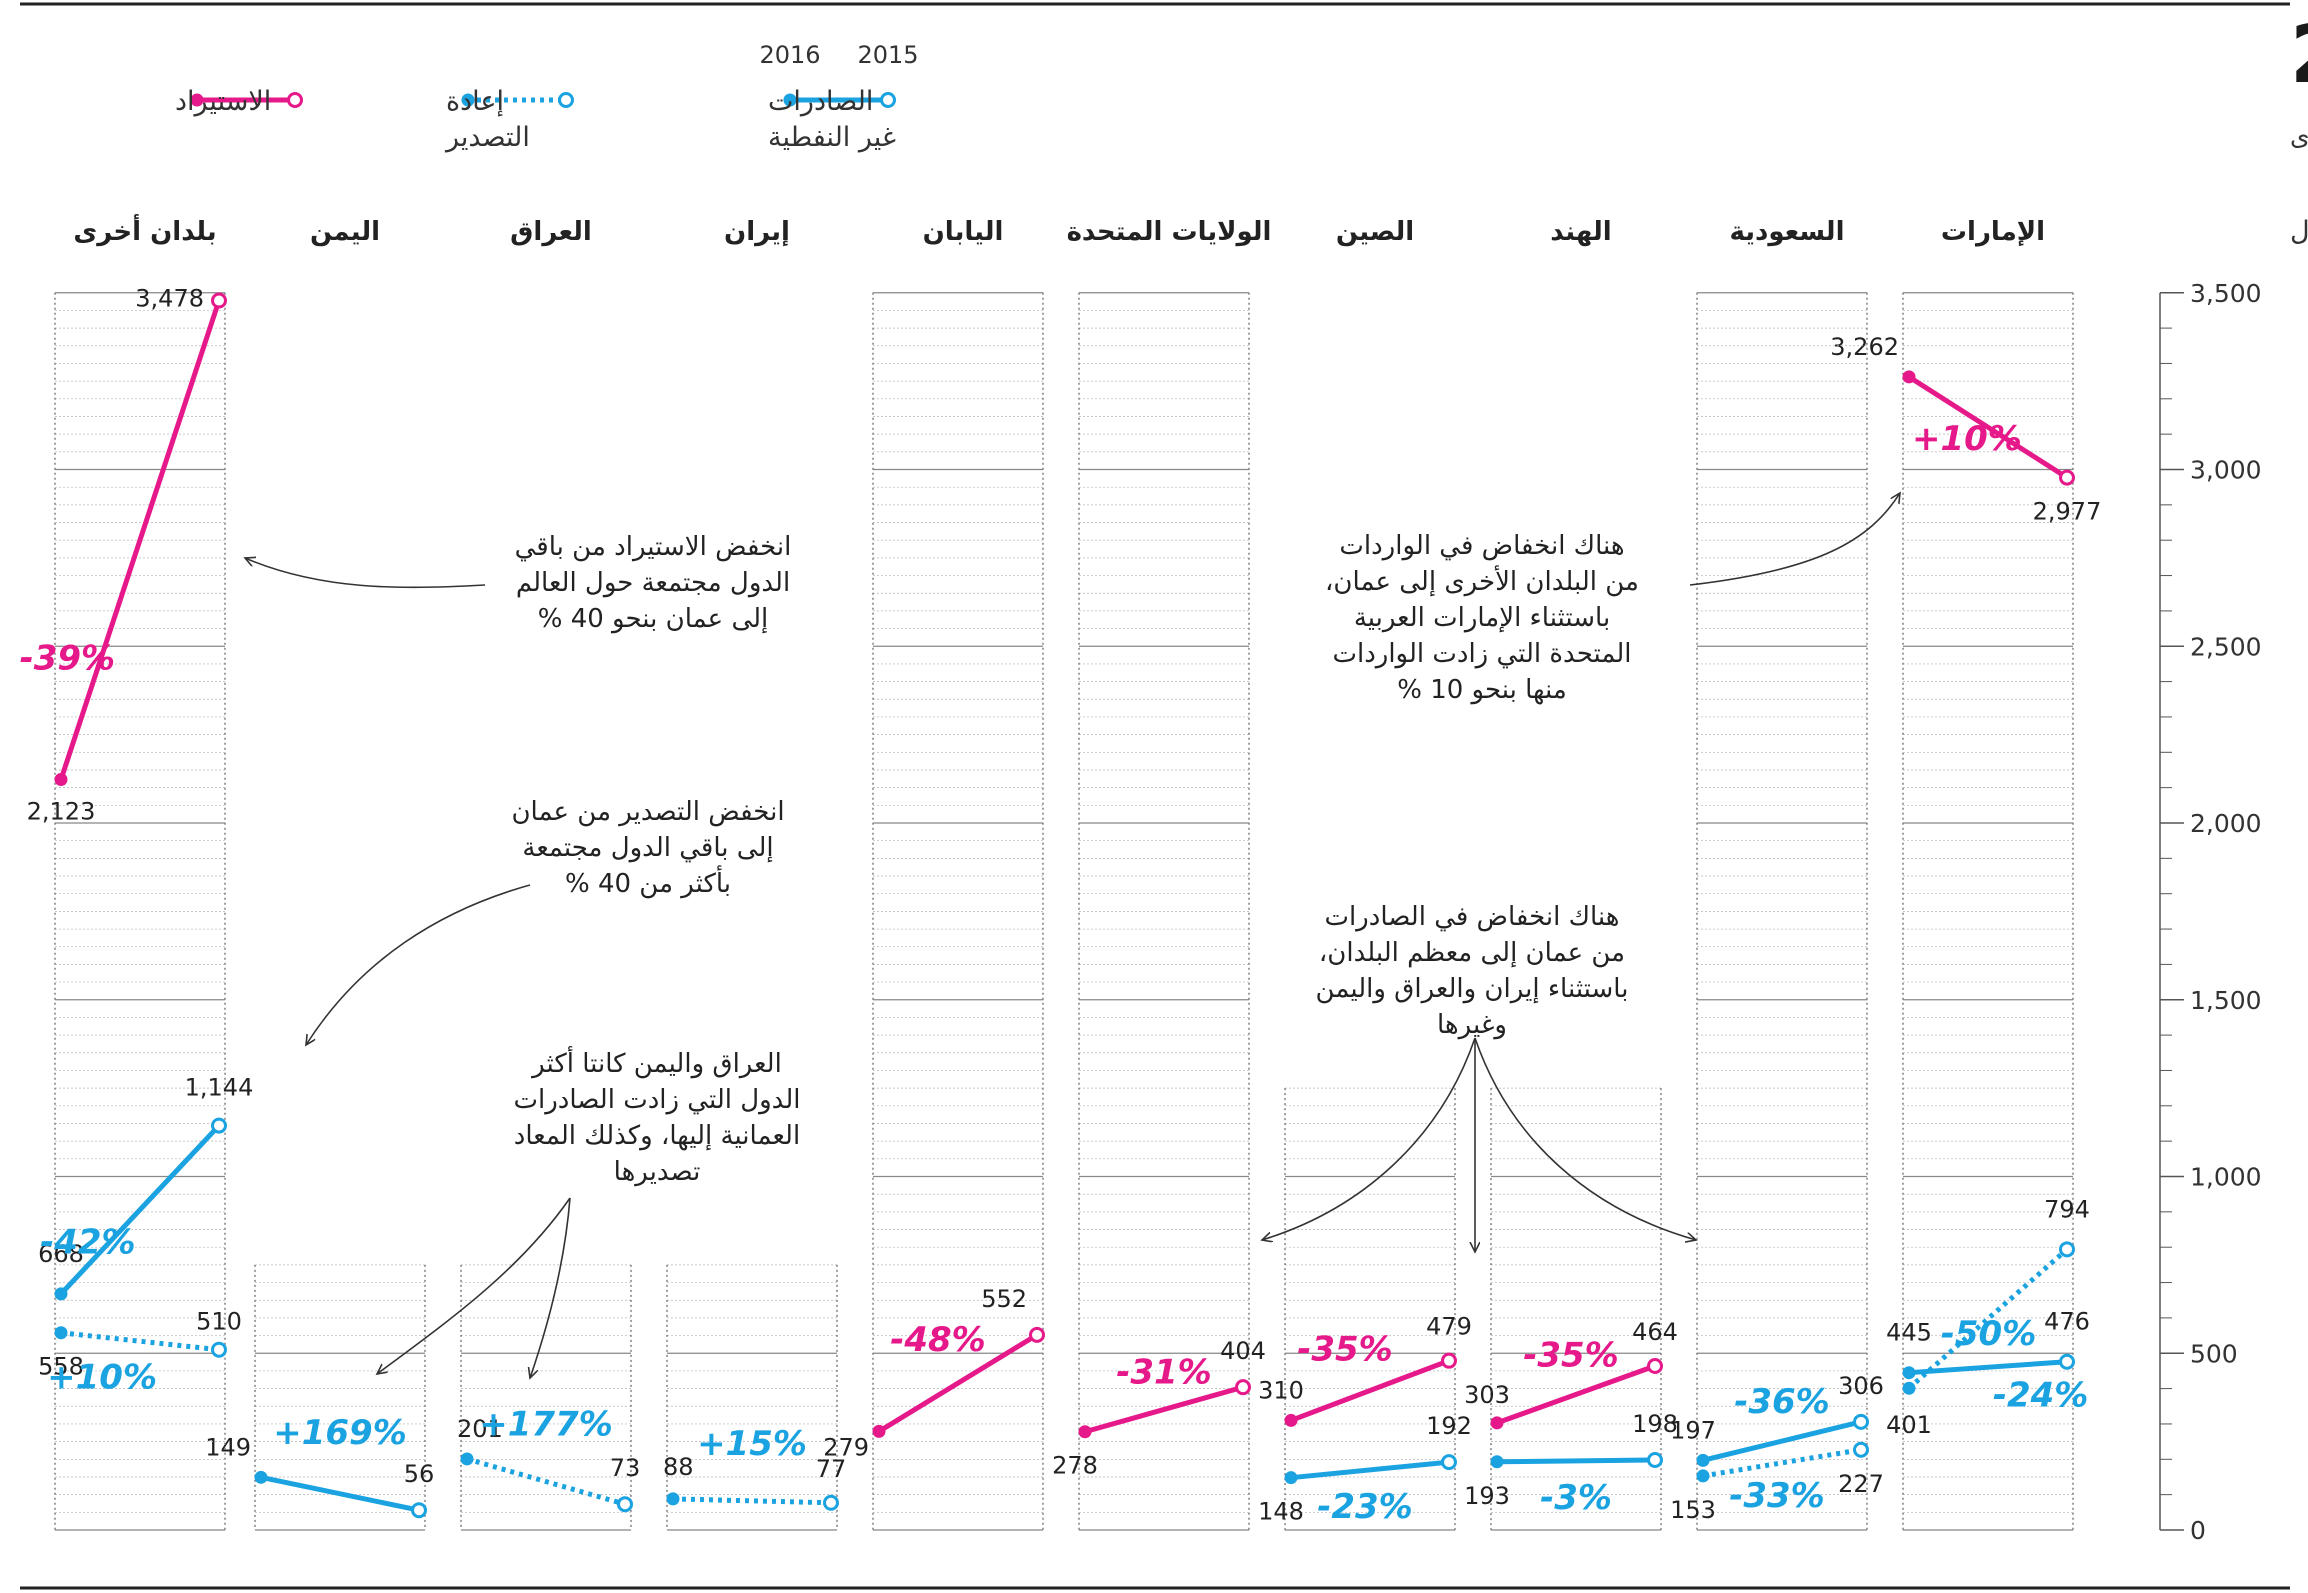  What do you see at coordinates (1487, 1496) in the screenshot?
I see `value-label-2016: 193` at bounding box center [1487, 1496].